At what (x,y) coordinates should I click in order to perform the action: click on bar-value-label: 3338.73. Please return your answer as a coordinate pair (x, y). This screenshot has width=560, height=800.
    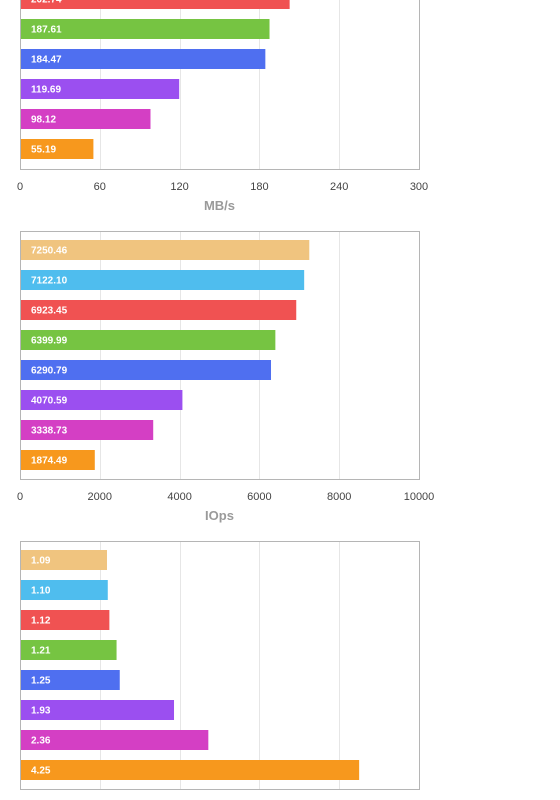
    Looking at the image, I should click on (49, 431).